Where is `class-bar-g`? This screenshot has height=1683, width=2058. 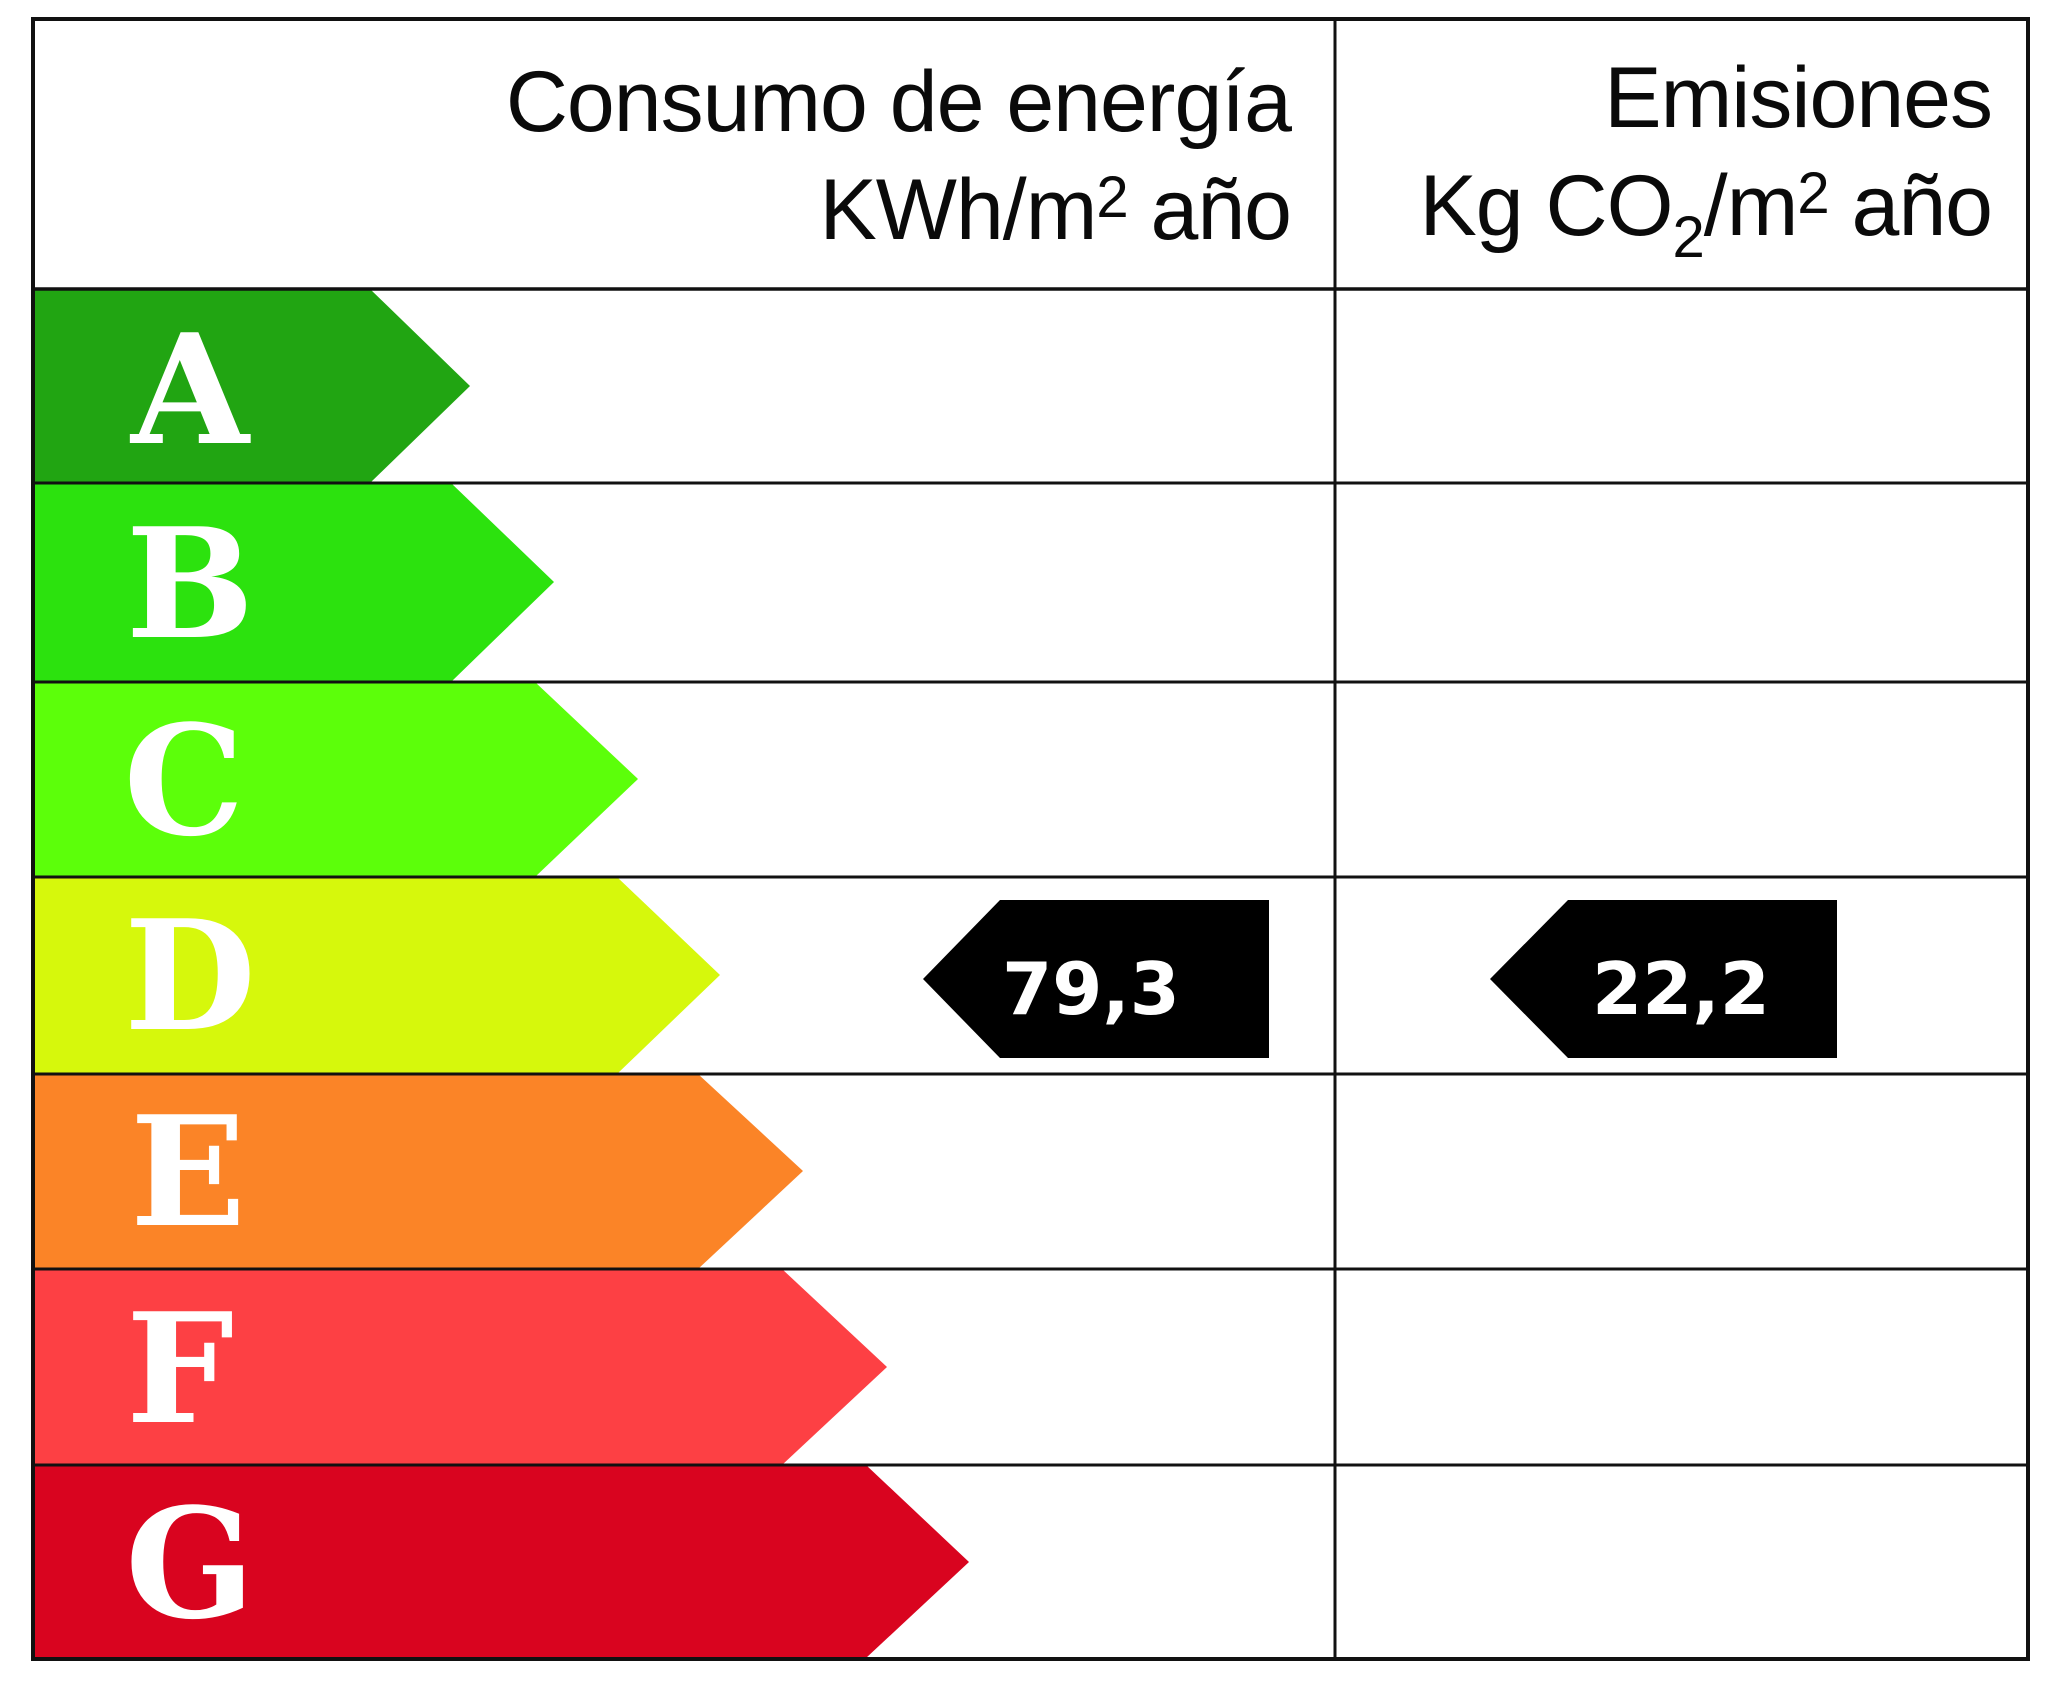
class-bar-g is located at coordinates (501, 1561).